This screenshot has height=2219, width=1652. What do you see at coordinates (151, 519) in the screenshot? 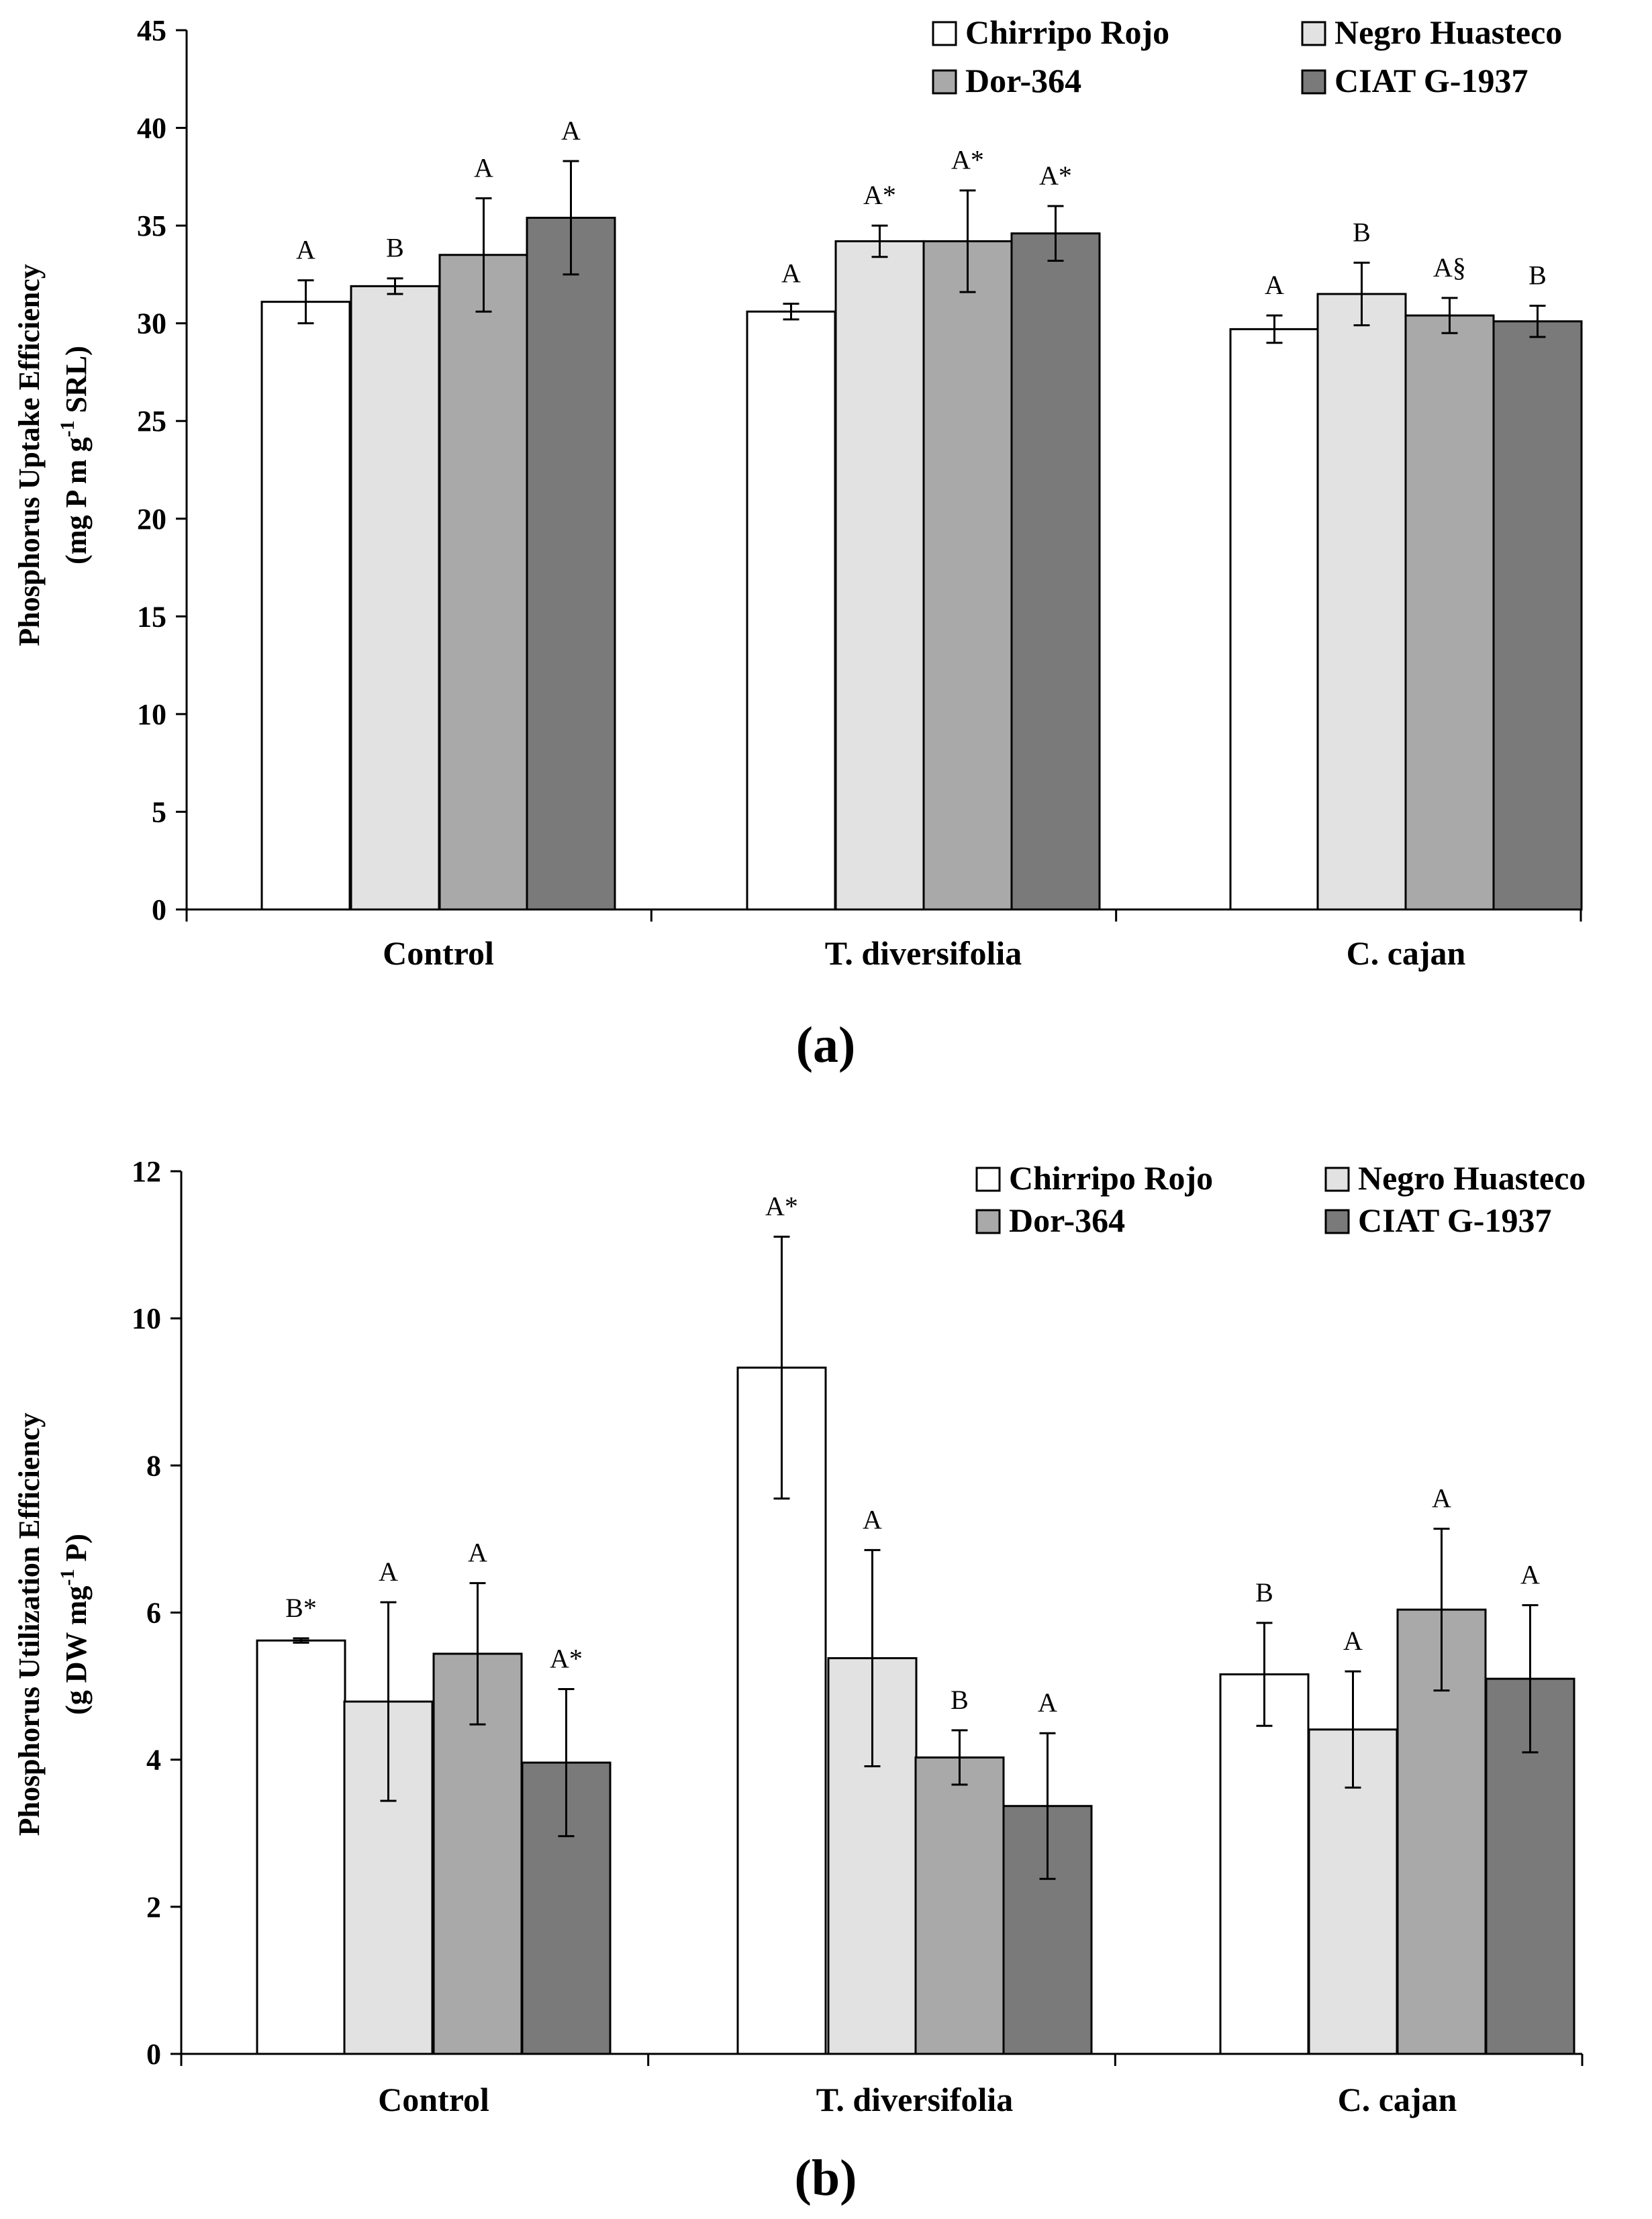
I see `chart-a-y-tick-label: 20` at bounding box center [151, 519].